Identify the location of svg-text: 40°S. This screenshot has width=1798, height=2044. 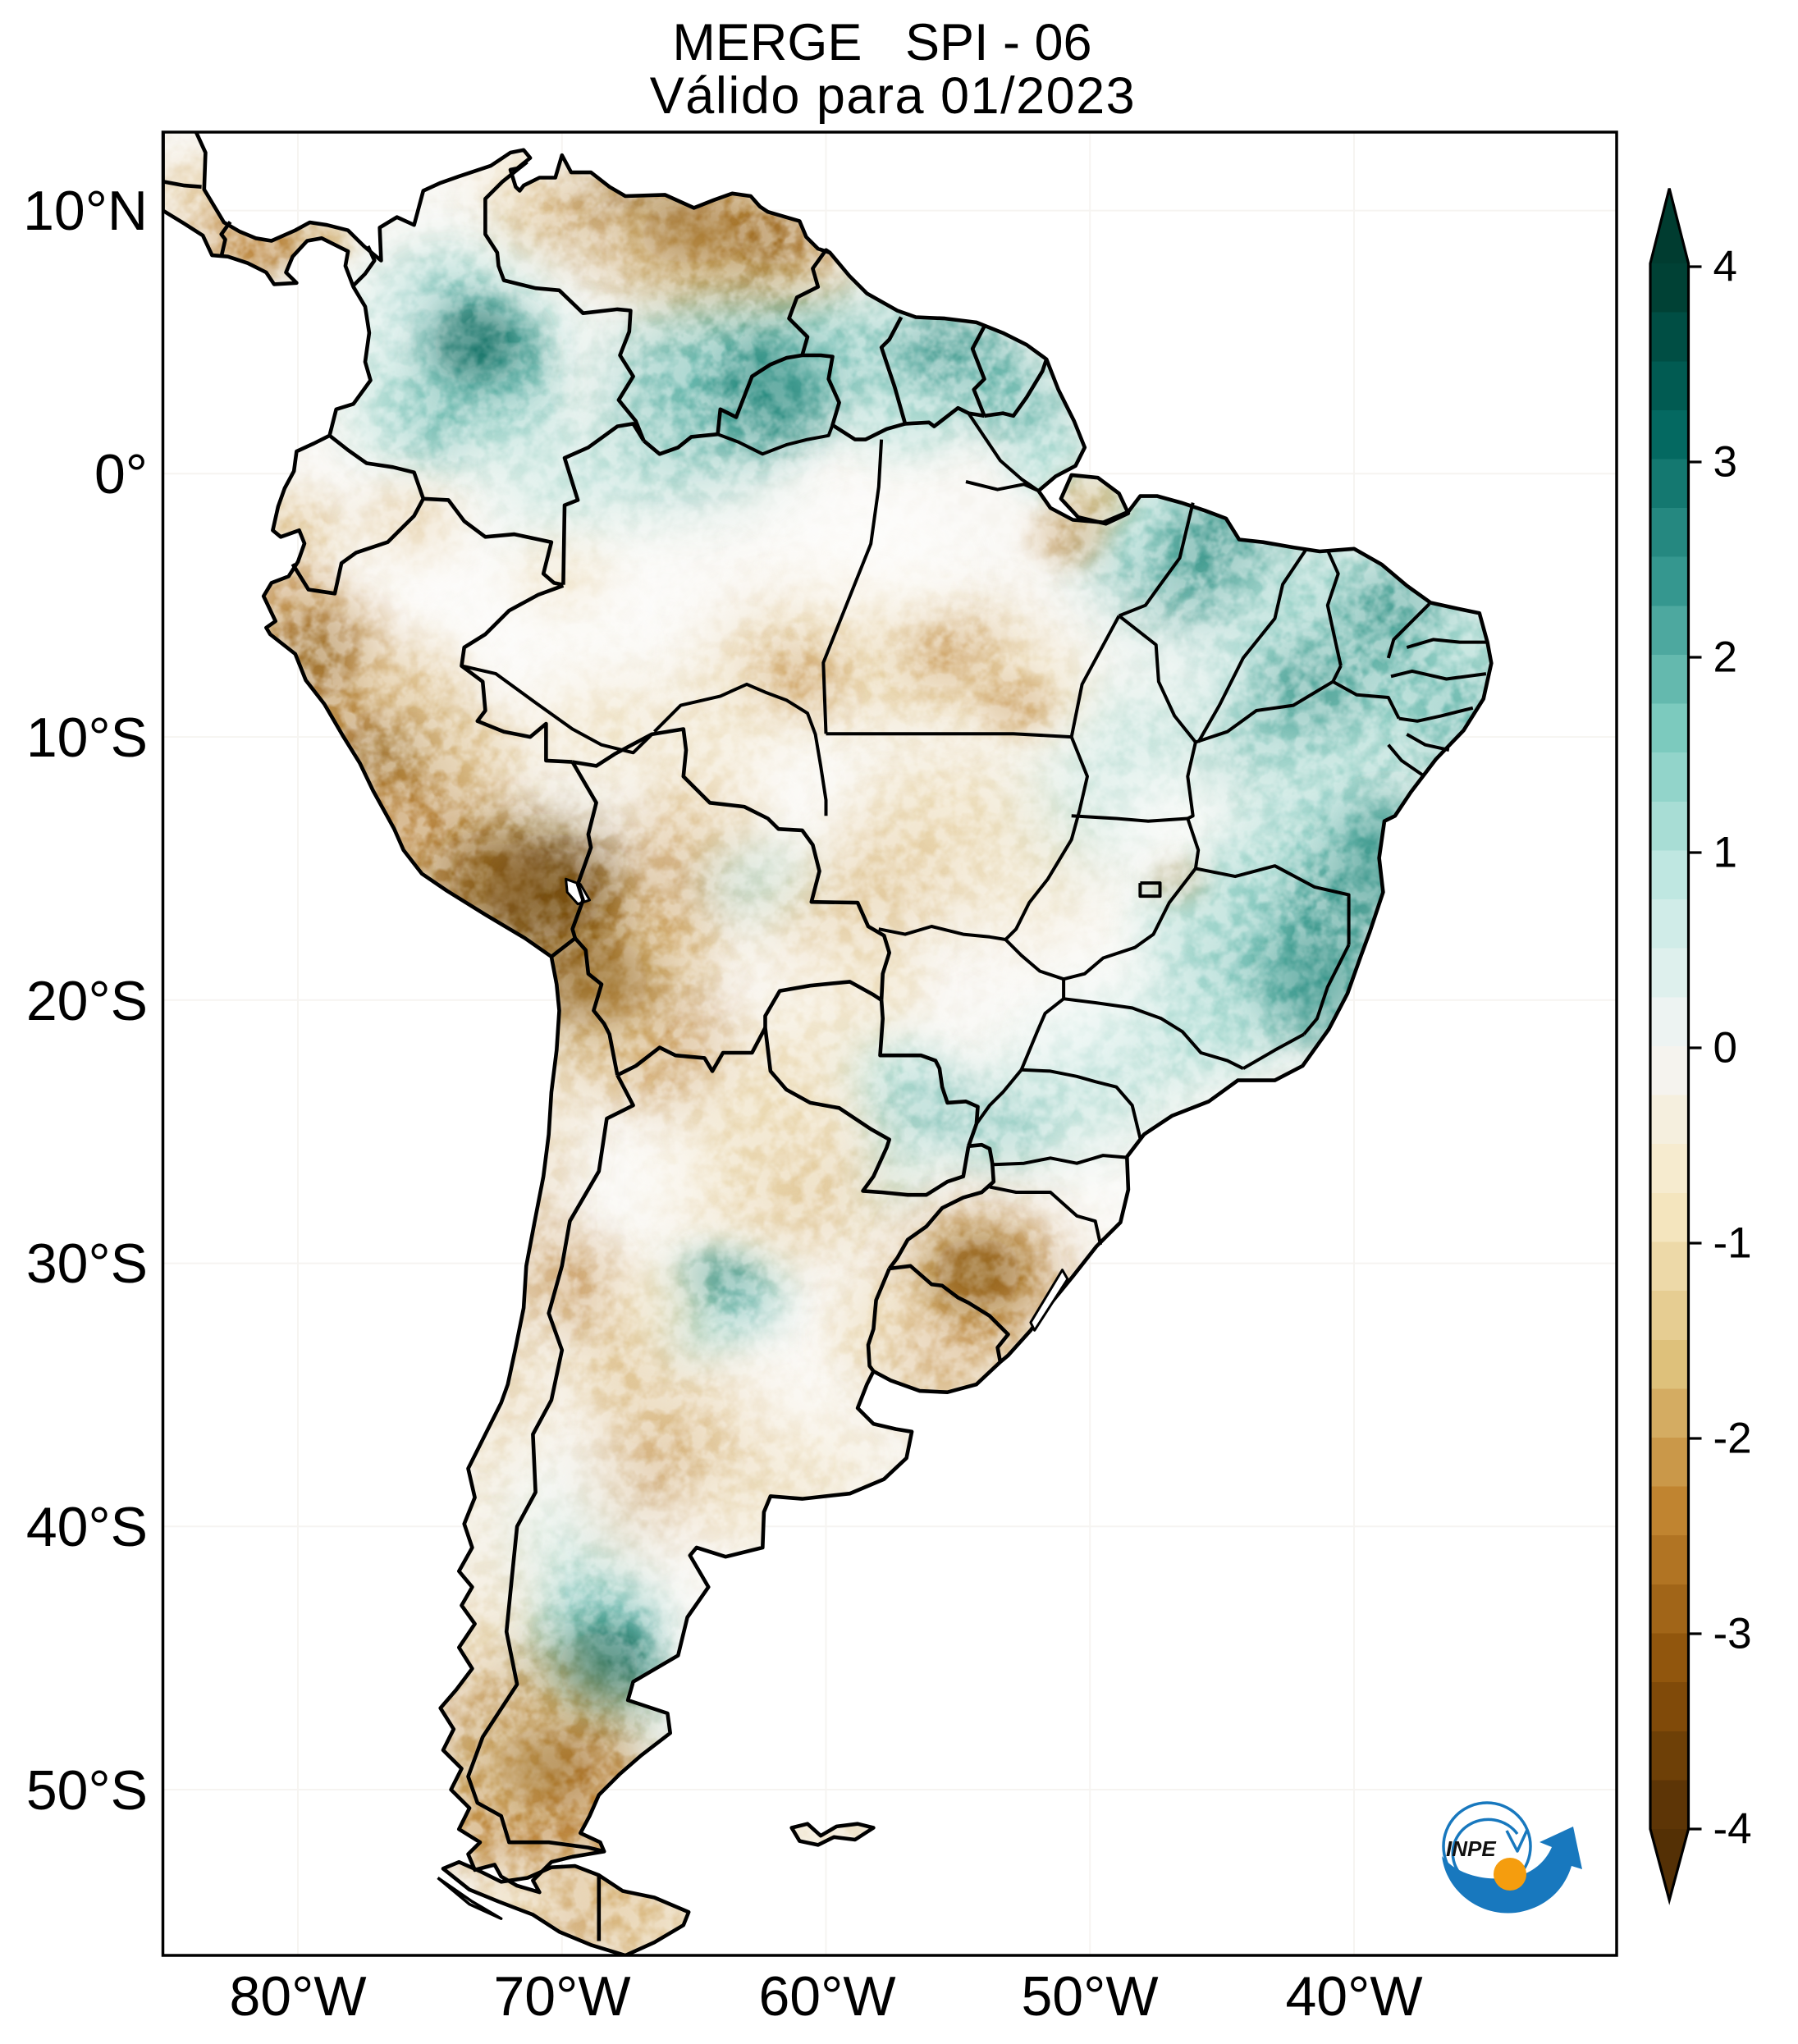
(87, 1527).